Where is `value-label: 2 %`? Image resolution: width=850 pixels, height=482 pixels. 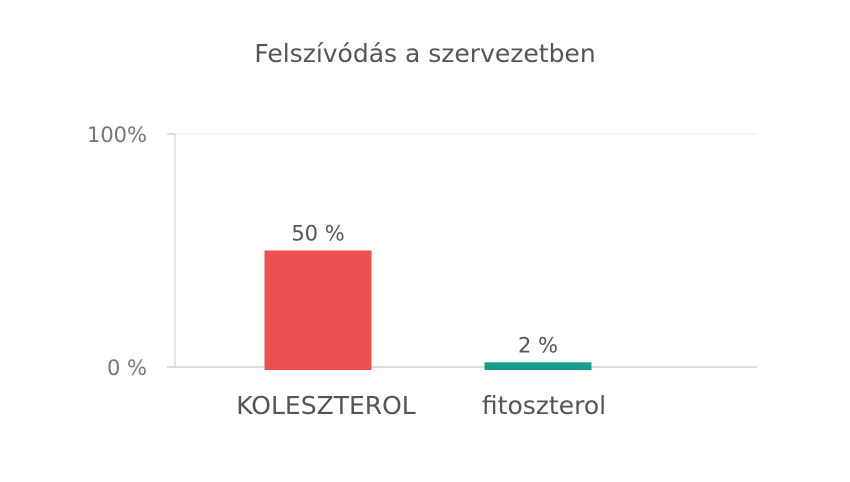 value-label: 2 % is located at coordinates (538, 345).